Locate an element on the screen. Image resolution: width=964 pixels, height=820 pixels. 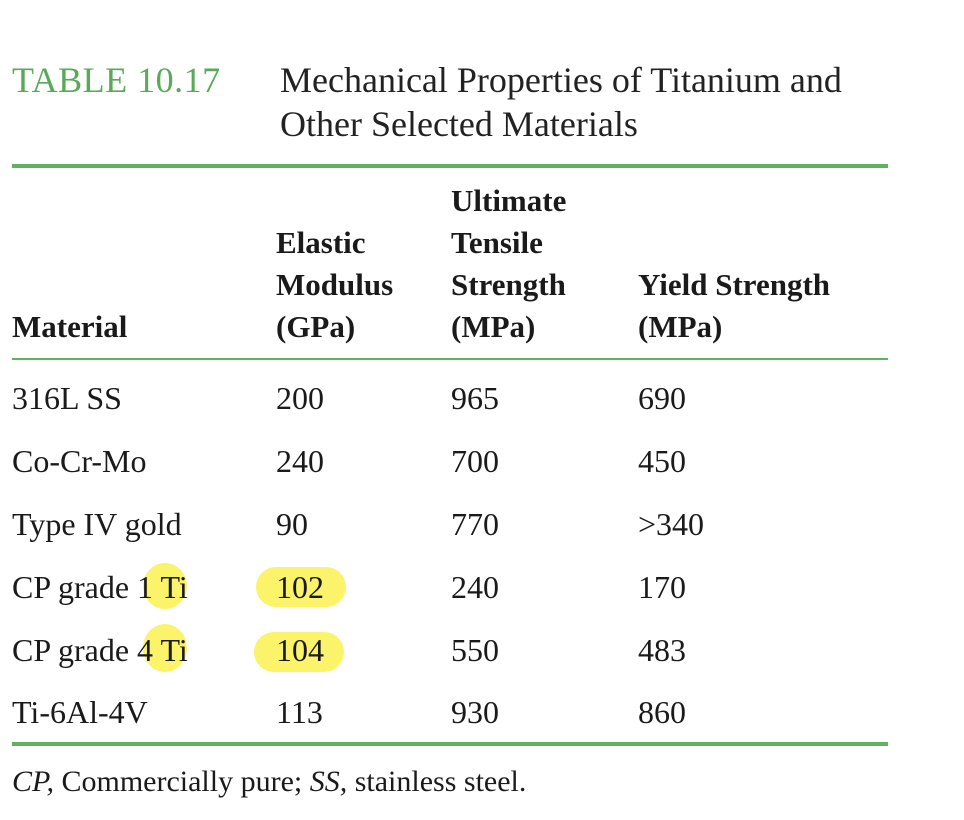
row3-yield: >340 is located at coordinates (671, 524).